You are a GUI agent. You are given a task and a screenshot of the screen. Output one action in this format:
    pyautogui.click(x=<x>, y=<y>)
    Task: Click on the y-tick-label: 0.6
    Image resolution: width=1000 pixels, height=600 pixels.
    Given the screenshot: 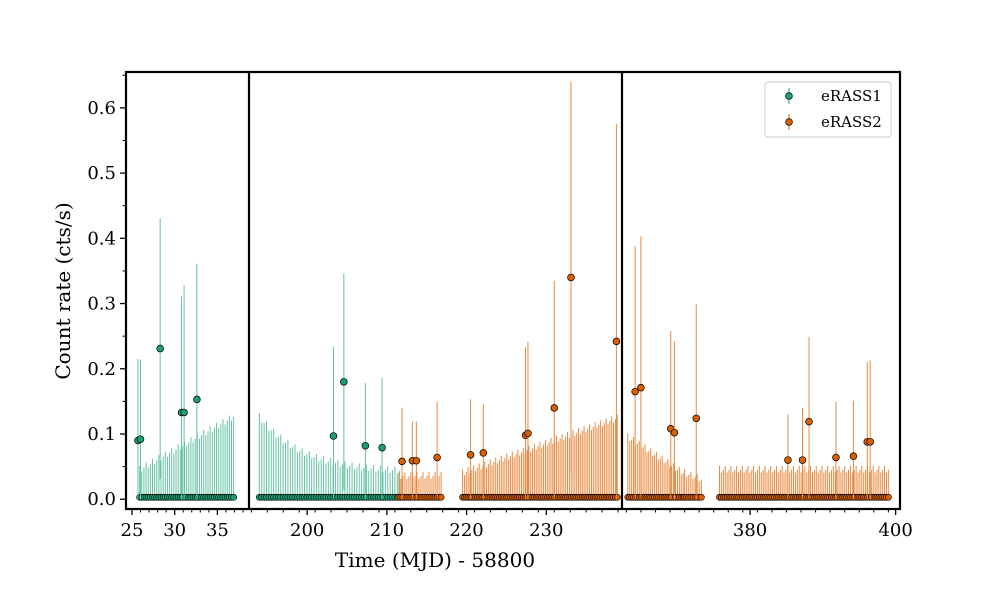 What is the action you would take?
    pyautogui.click(x=101, y=108)
    